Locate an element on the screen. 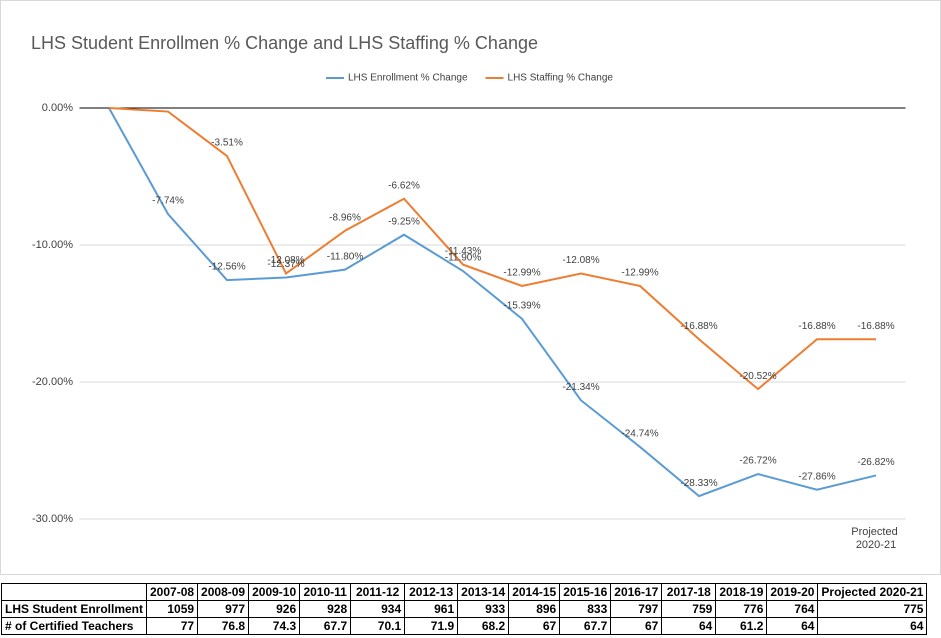  data-label: -3.51% is located at coordinates (227, 143).